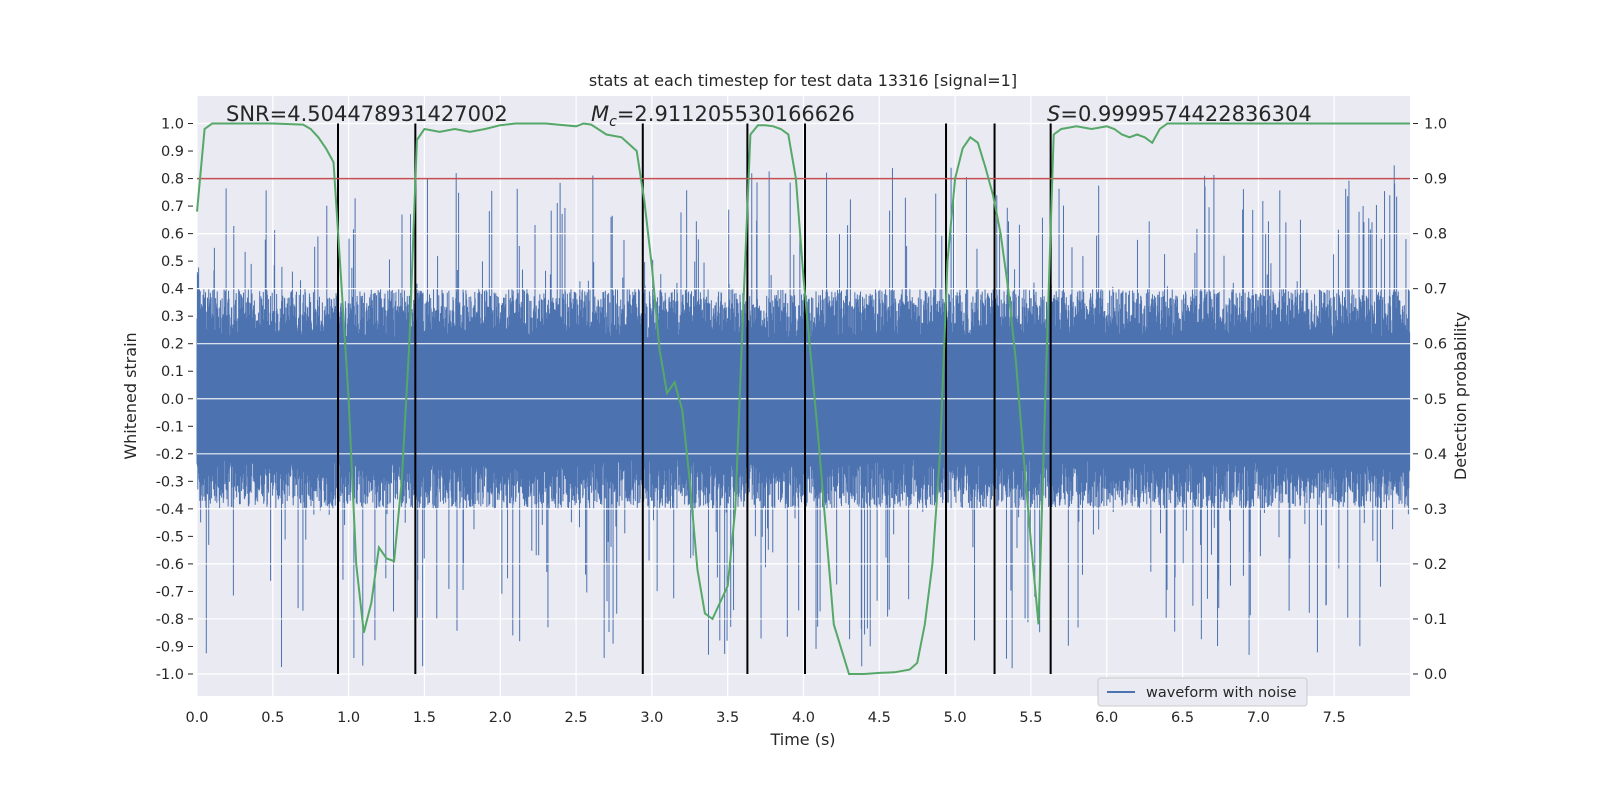 The image size is (1600, 804). What do you see at coordinates (1435, 565) in the screenshot?
I see `y2-tick-label: 0.2` at bounding box center [1435, 565].